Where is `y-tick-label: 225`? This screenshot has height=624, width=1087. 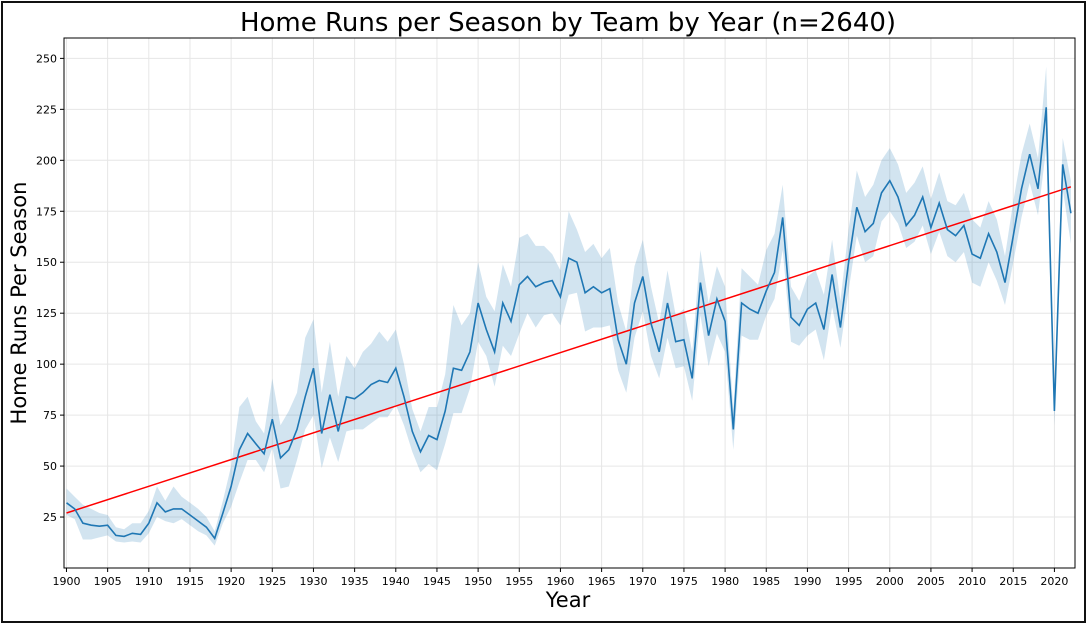
y-tick-label: 225 is located at coordinates (46, 109).